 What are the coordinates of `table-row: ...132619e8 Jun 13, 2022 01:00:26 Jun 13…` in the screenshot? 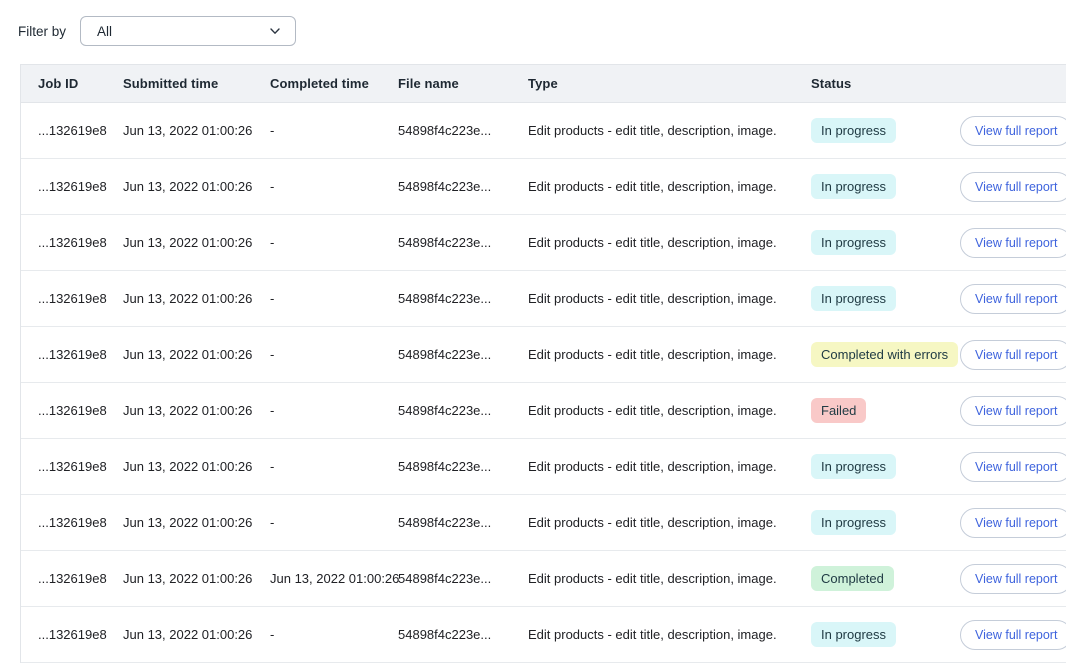 It's located at (543, 579).